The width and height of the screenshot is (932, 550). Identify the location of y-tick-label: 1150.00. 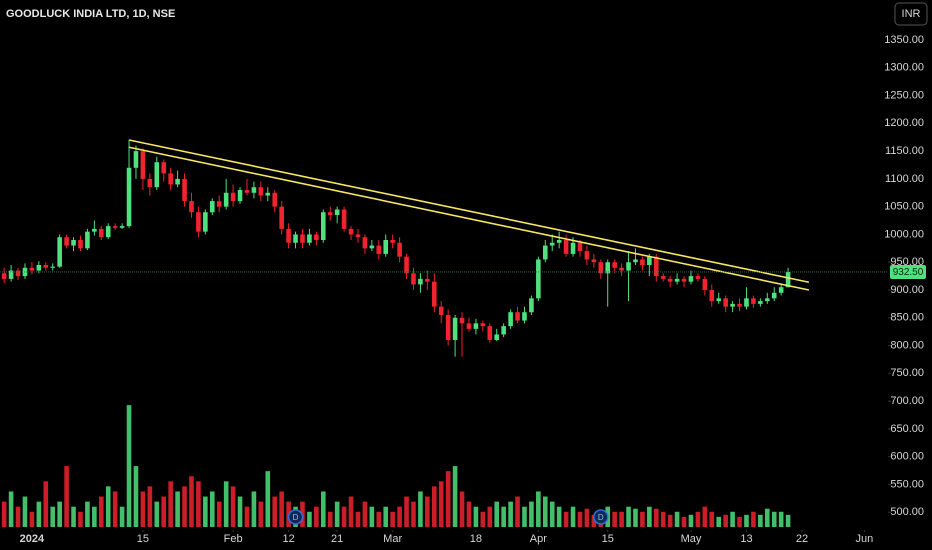
(904, 151).